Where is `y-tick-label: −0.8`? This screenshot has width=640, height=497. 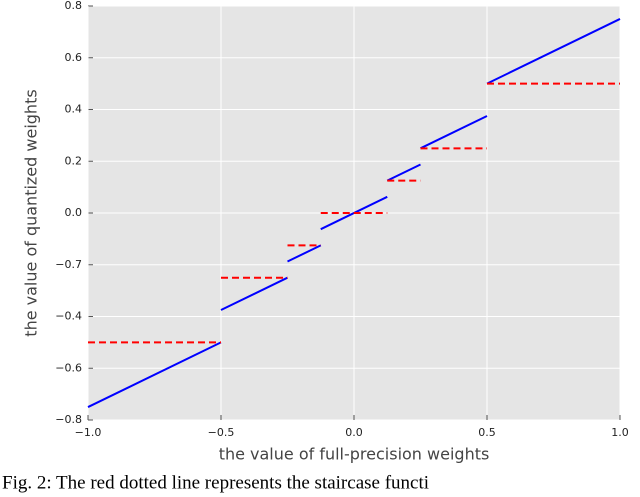
y-tick-label: −0.8 is located at coordinates (68, 419).